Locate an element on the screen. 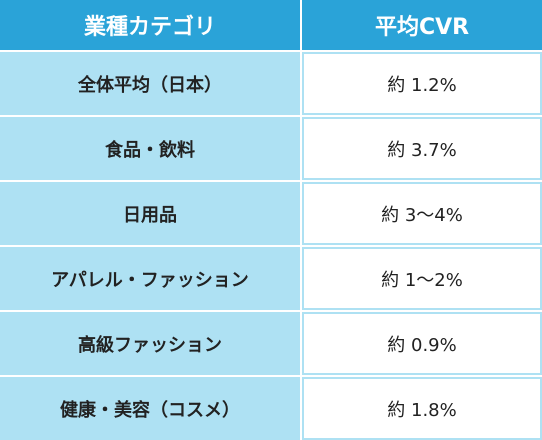 This screenshot has height=440, width=542. cvr-cell: 約 1〜2% is located at coordinates (422, 278).